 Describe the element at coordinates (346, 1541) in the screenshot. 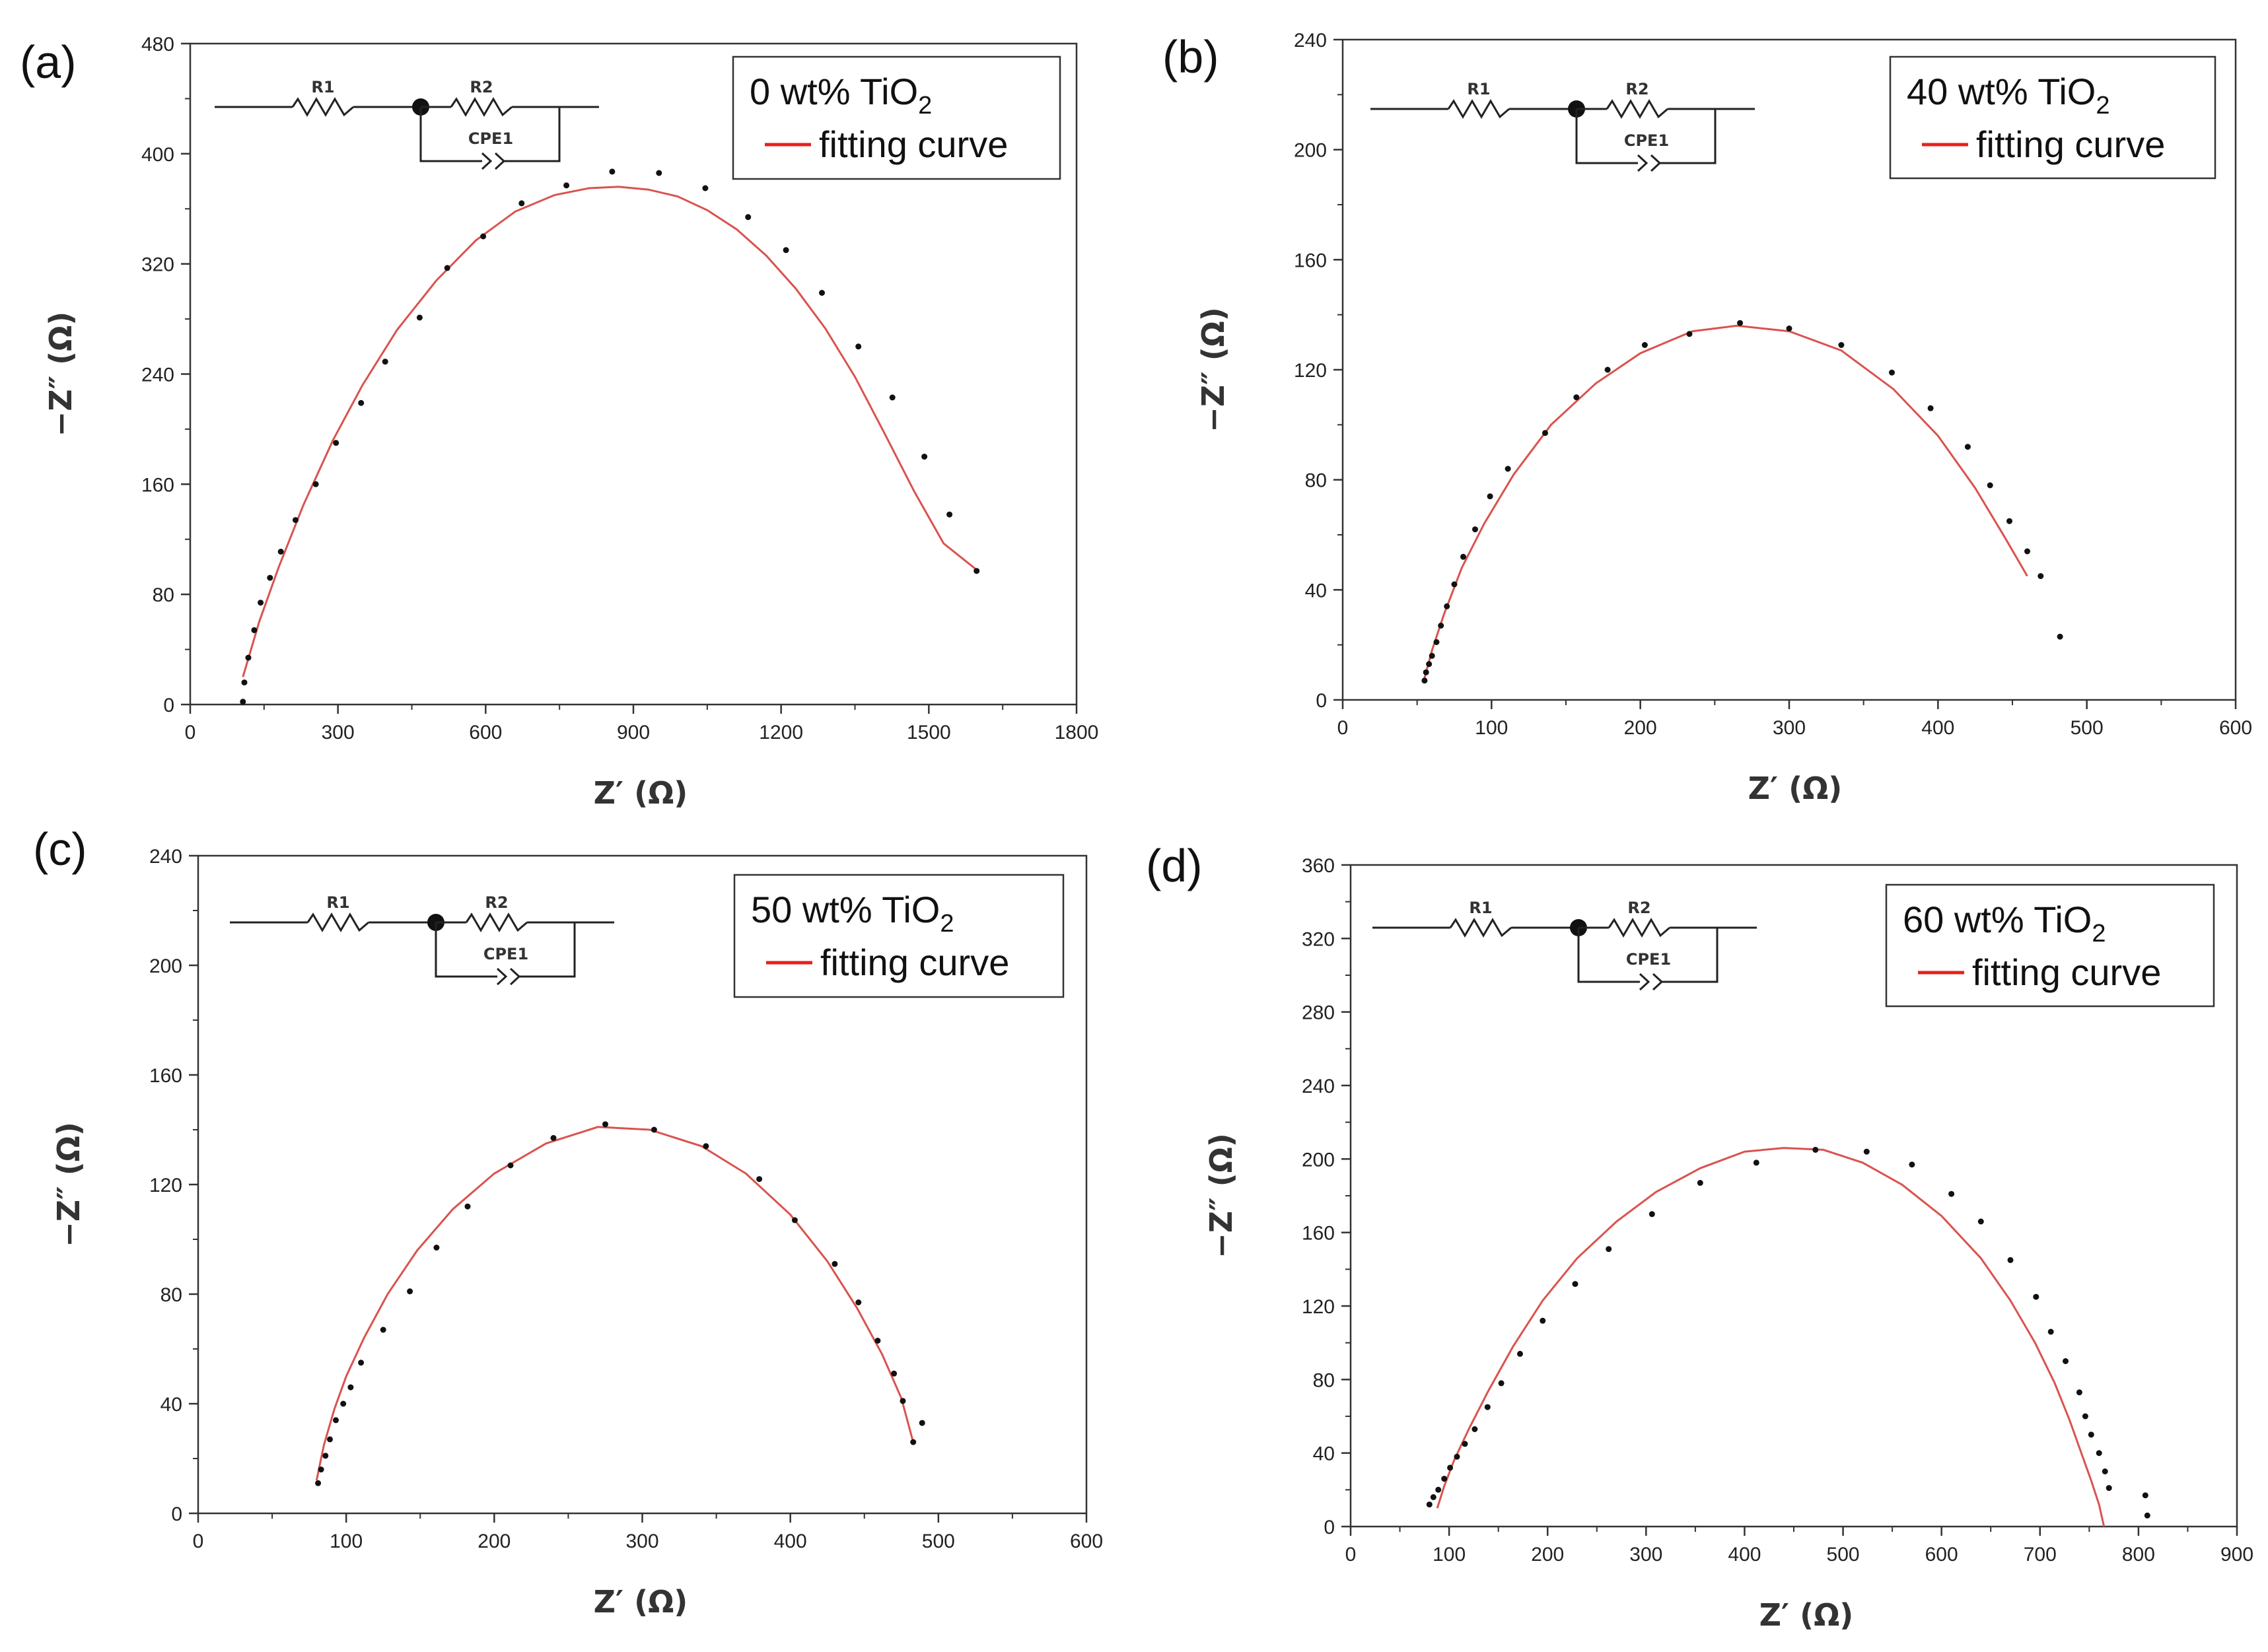

I see `x-tick-label: 100` at that location.